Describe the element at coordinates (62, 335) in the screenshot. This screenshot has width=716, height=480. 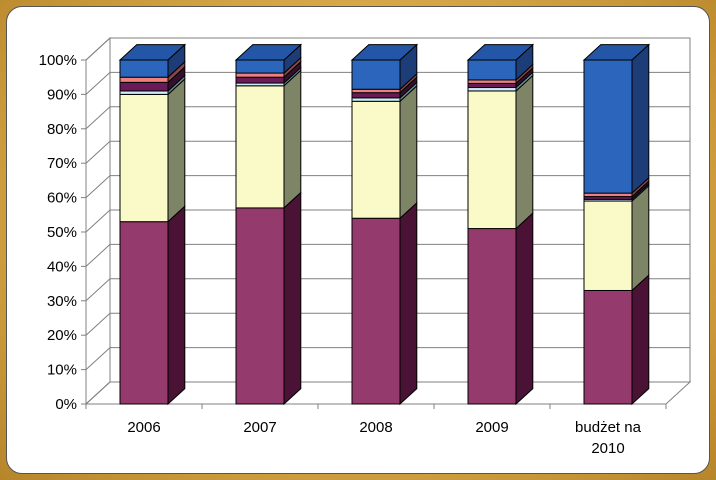
I see `y-tick-label: 20%` at that location.